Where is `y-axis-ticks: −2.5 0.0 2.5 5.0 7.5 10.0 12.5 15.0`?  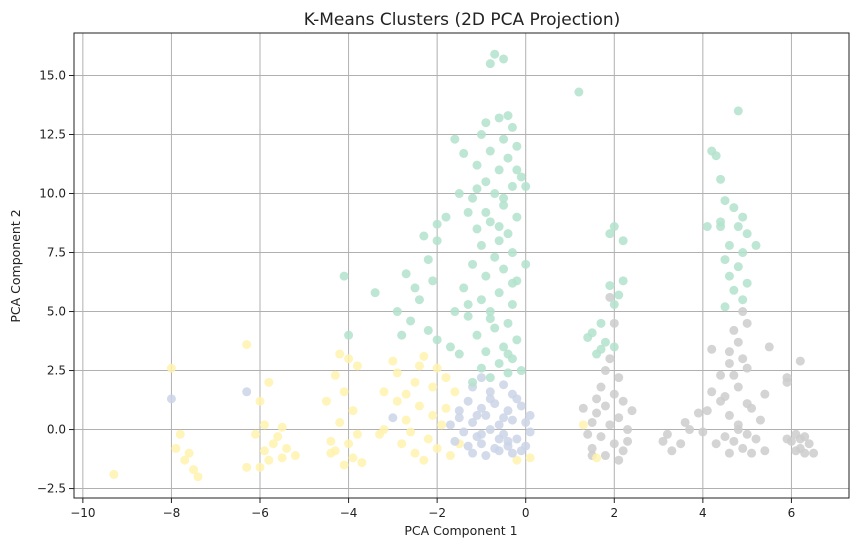 y-axis-ticks: −2.5 0.0 2.5 5.0 7.5 10.0 12.5 15.0 is located at coordinates (55, 282).